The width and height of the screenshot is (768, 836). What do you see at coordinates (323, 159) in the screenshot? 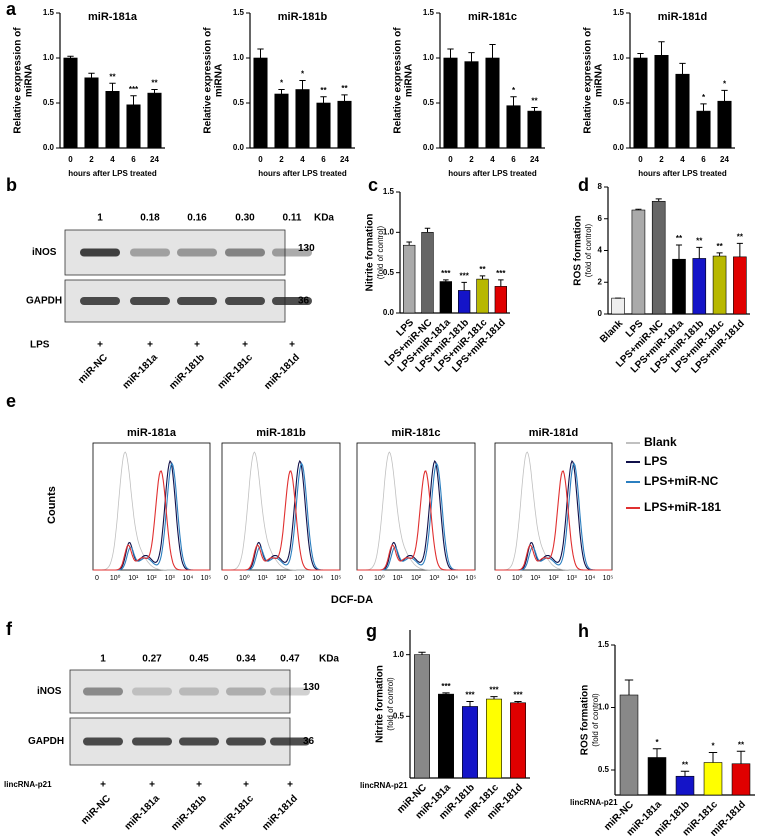
I see `x-tick-label: 6` at bounding box center [323, 159].